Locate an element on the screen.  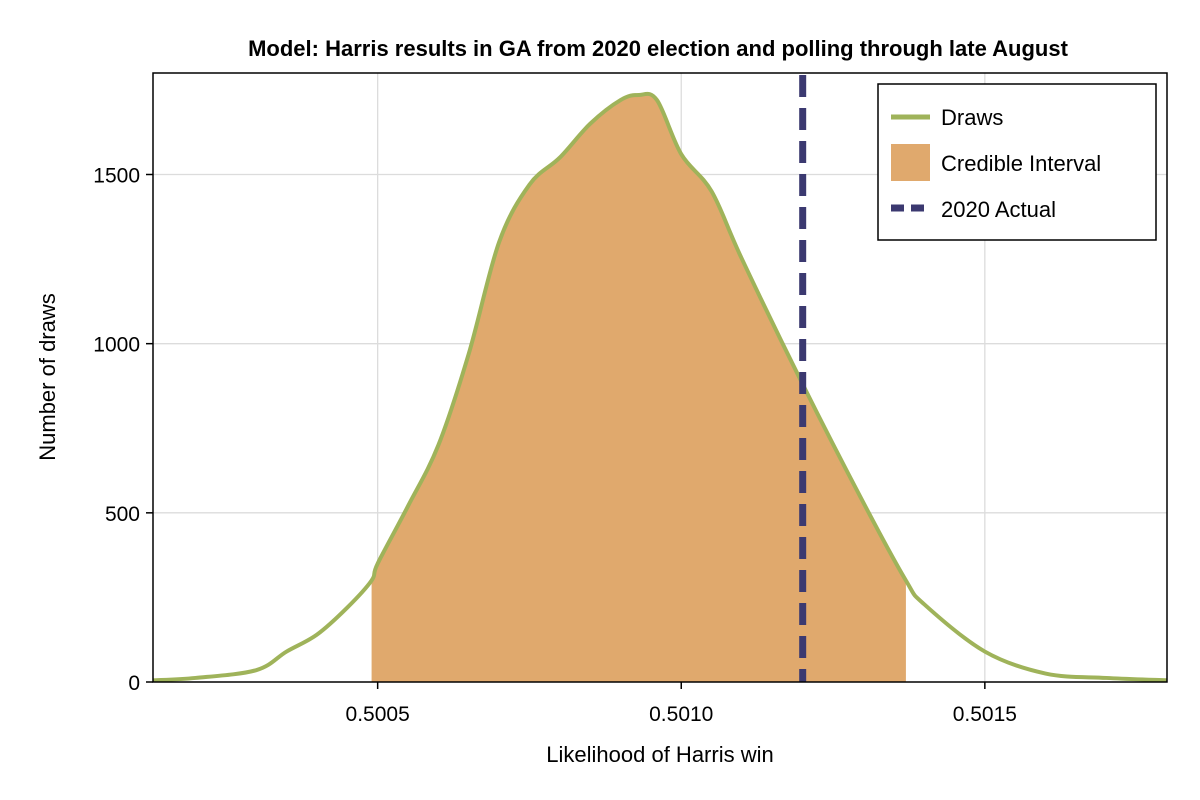
legend: Draws Credible Interval 2020 Actual is located at coordinates (1017, 162).